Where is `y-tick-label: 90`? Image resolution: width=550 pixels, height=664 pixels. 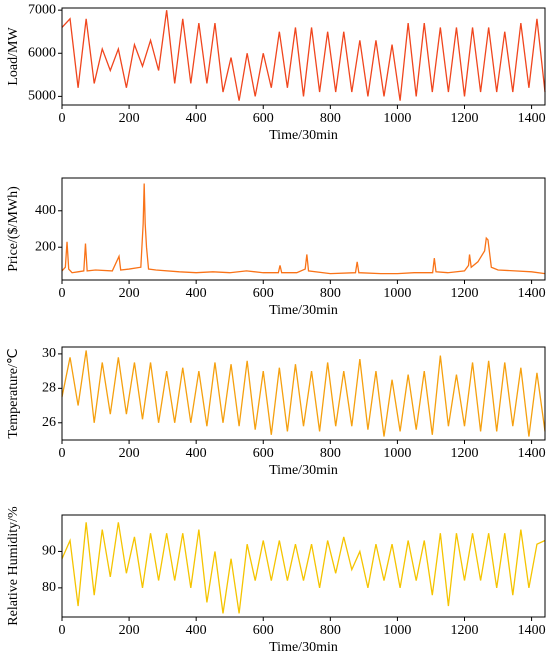 y-tick-label: 90 is located at coordinates (49, 551).